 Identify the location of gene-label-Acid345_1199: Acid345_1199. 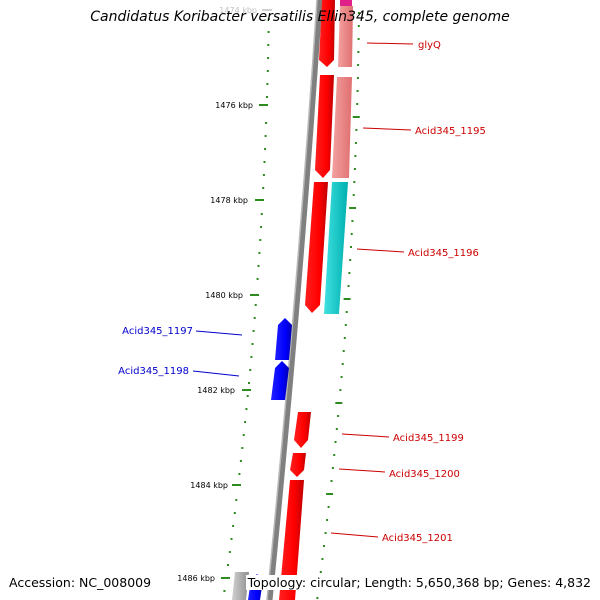
(428, 438).